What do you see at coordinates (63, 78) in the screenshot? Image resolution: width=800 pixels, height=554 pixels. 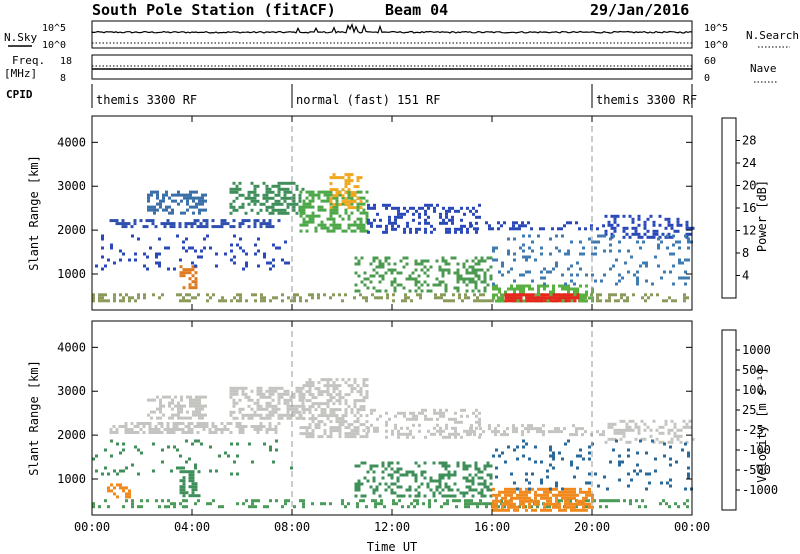 I see `freq-tick-low: 8` at bounding box center [63, 78].